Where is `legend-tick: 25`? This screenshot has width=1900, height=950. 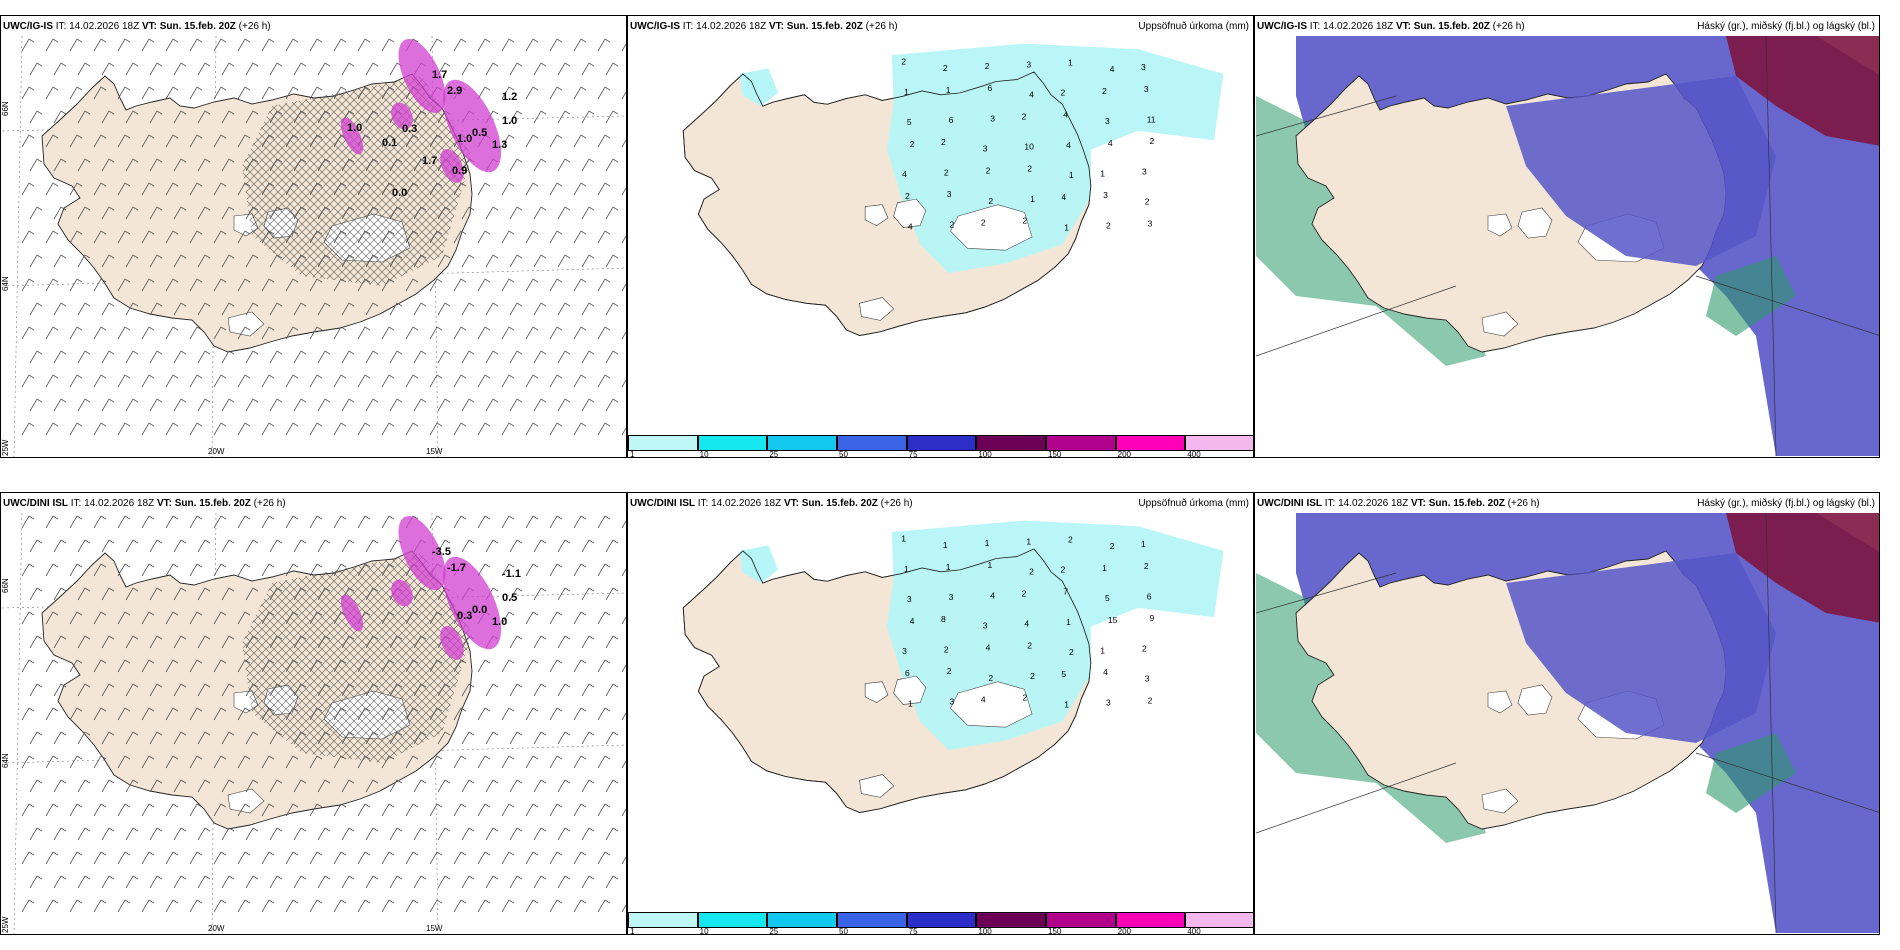 legend-tick: 25 is located at coordinates (774, 454).